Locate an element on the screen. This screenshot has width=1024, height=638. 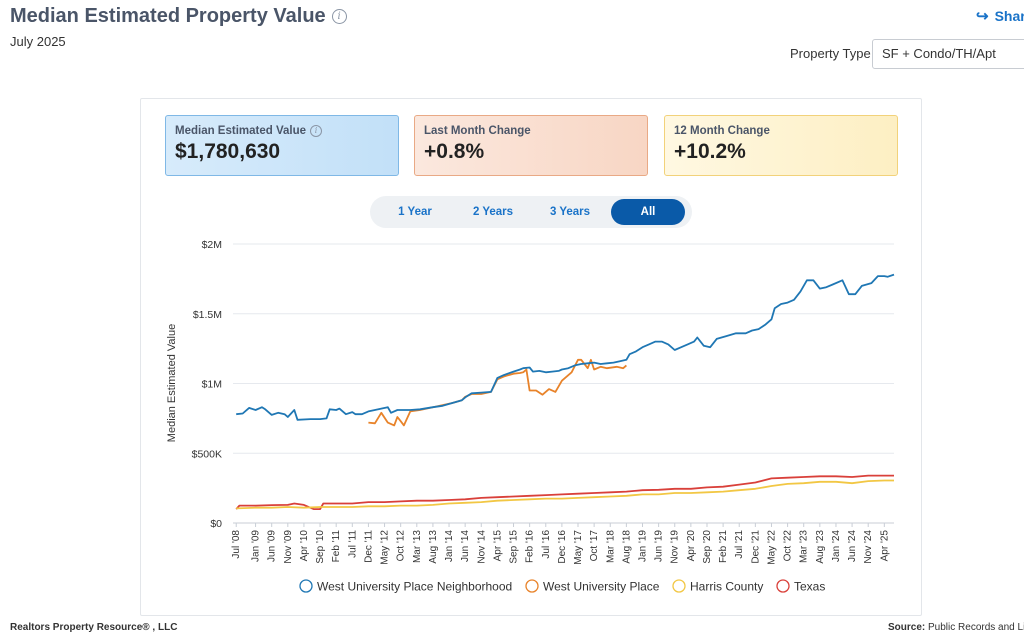
x-tick-label: Jan '19 is located at coordinates (642, 546).